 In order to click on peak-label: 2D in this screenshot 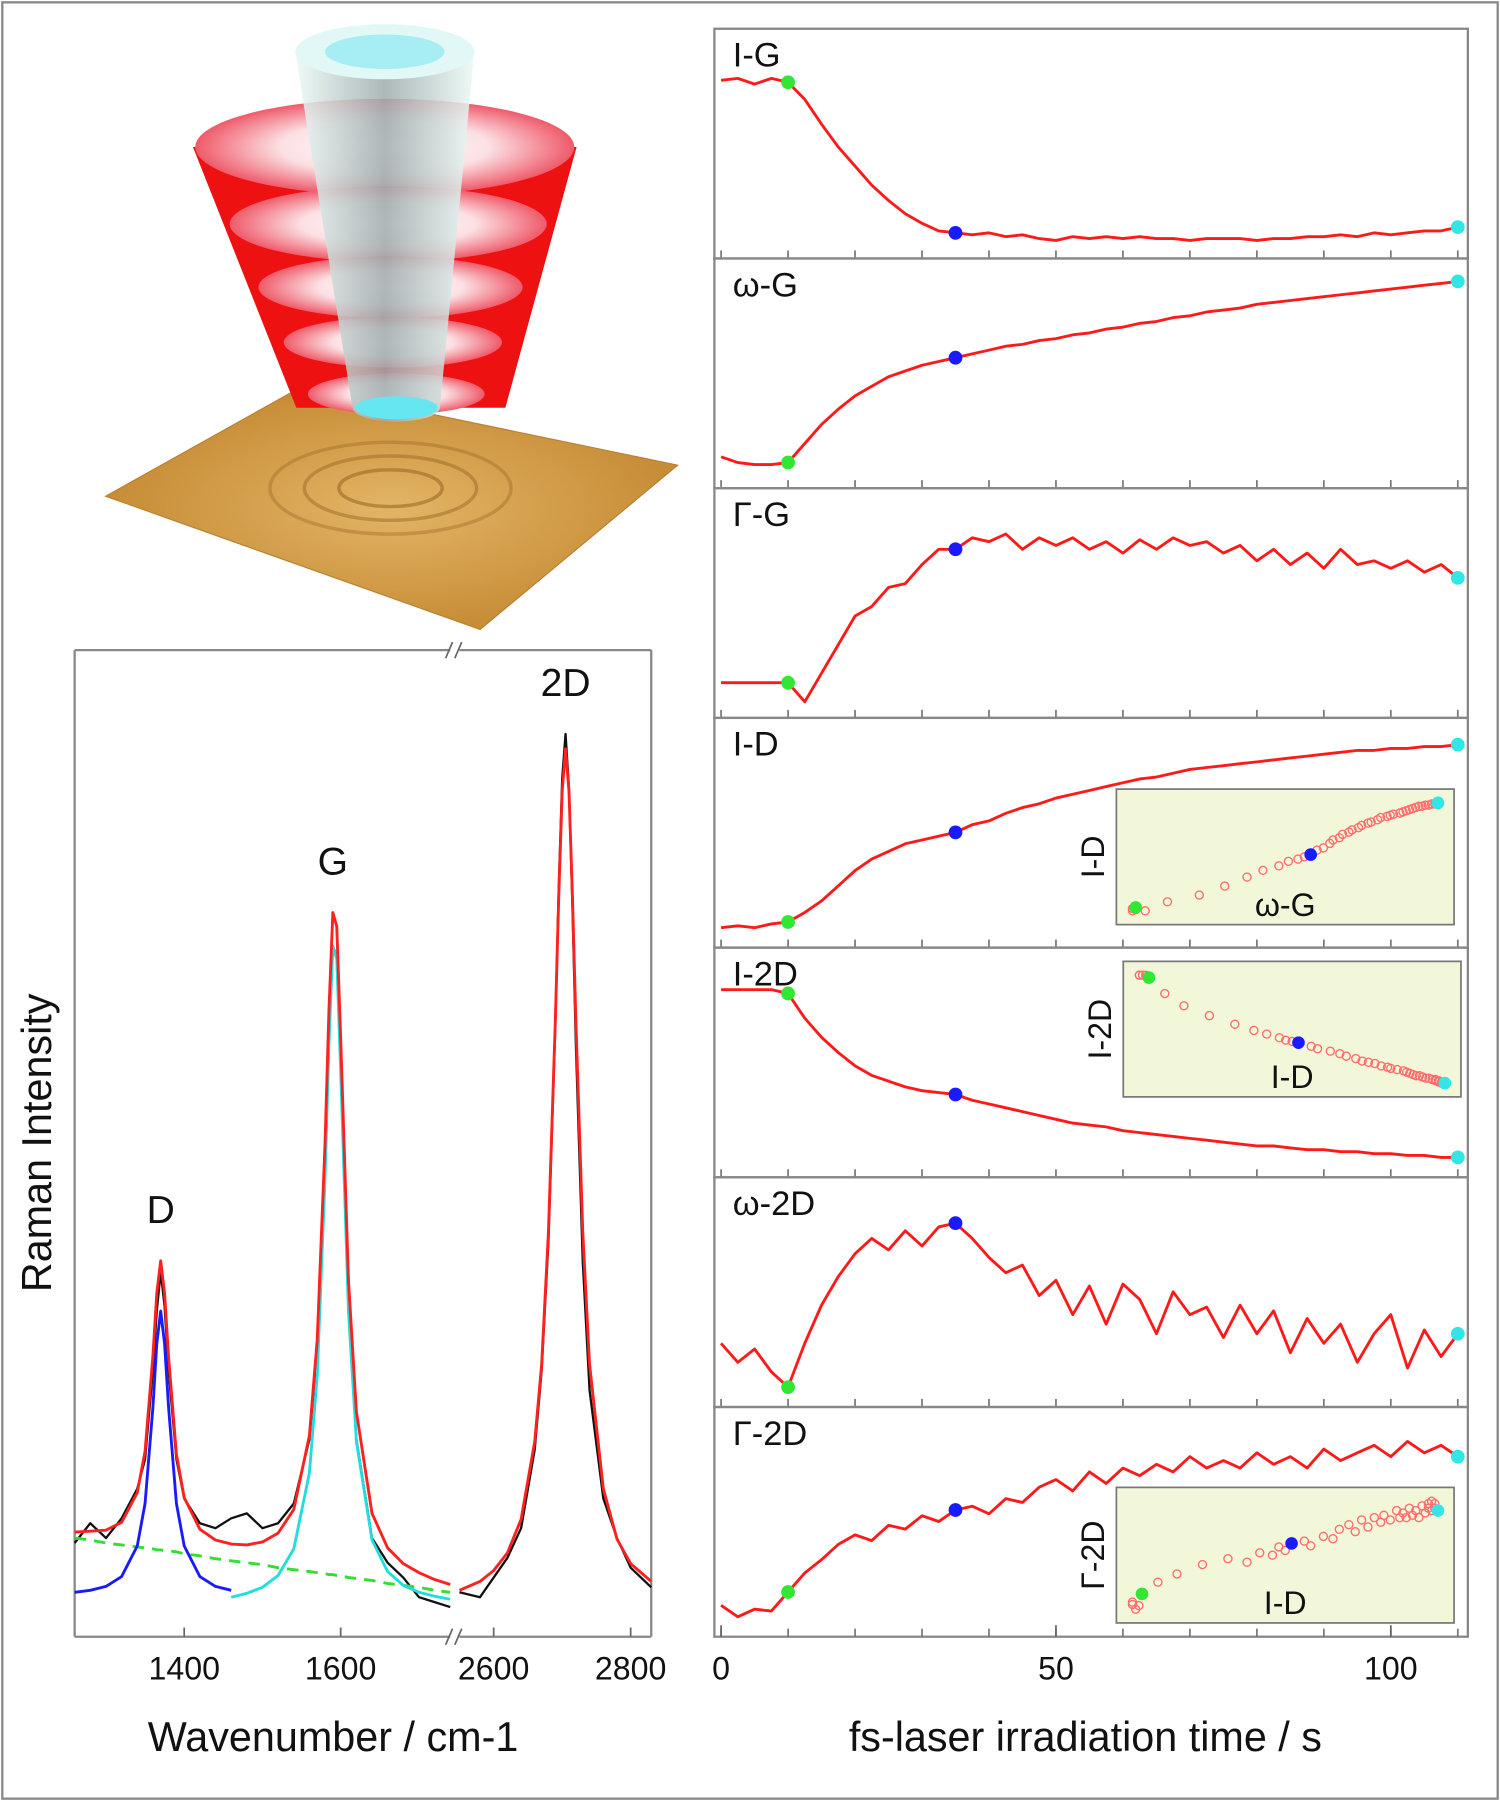, I will do `click(566, 683)`.